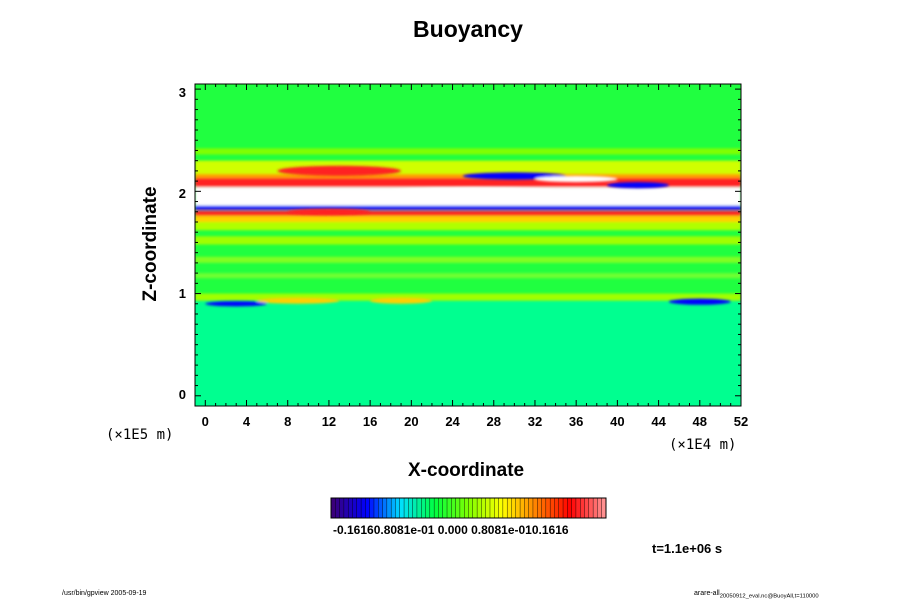 This screenshot has width=900, height=600. What do you see at coordinates (182, 193) in the screenshot?
I see `y-tick-label: 2` at bounding box center [182, 193].